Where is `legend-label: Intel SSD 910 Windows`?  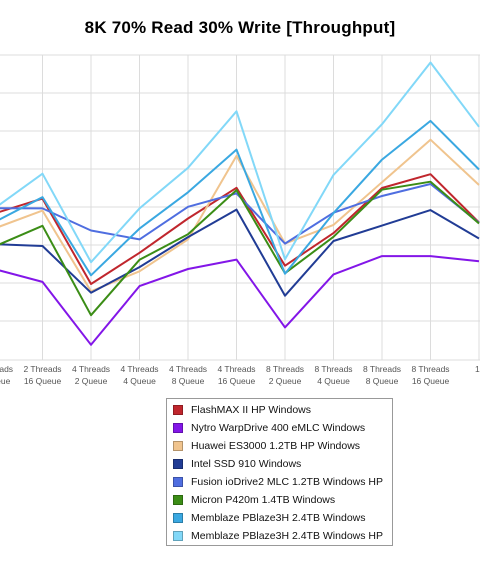 legend-label: Intel SSD 910 Windows is located at coordinates (246, 464).